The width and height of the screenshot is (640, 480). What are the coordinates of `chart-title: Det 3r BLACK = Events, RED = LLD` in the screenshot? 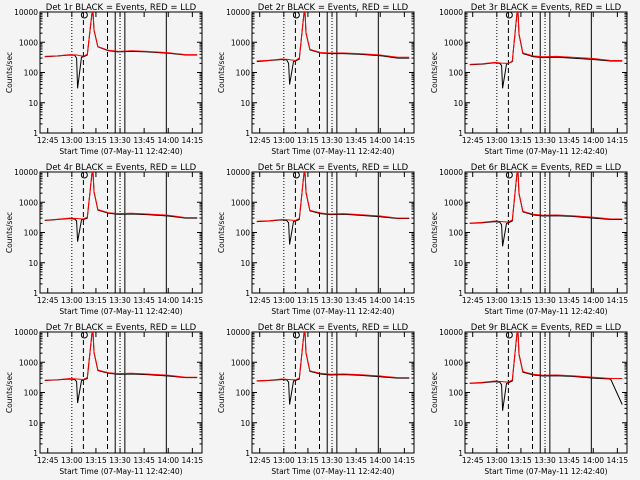 It's located at (546, 8).